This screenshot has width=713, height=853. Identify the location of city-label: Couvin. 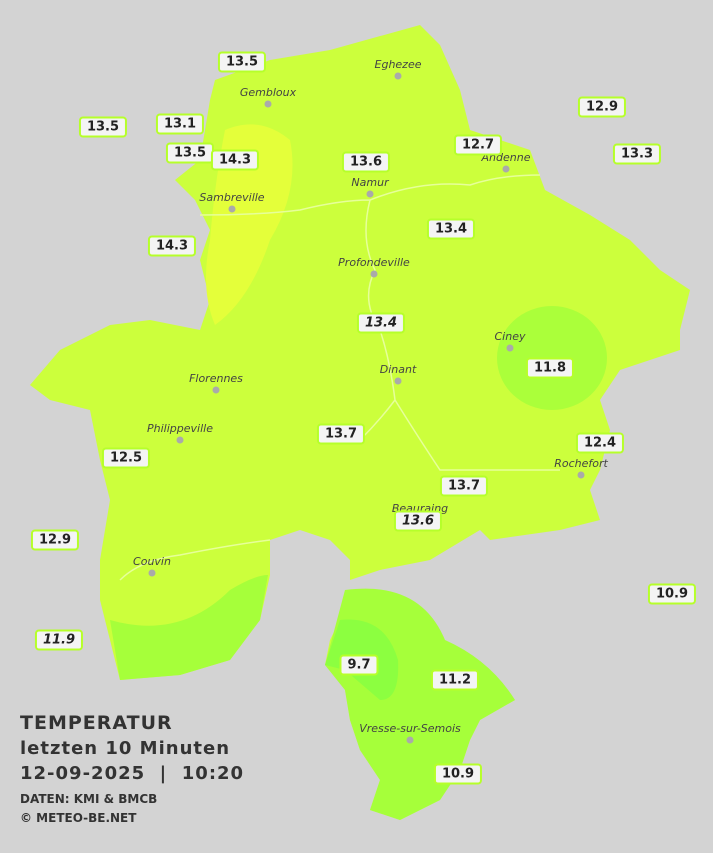
(152, 561).